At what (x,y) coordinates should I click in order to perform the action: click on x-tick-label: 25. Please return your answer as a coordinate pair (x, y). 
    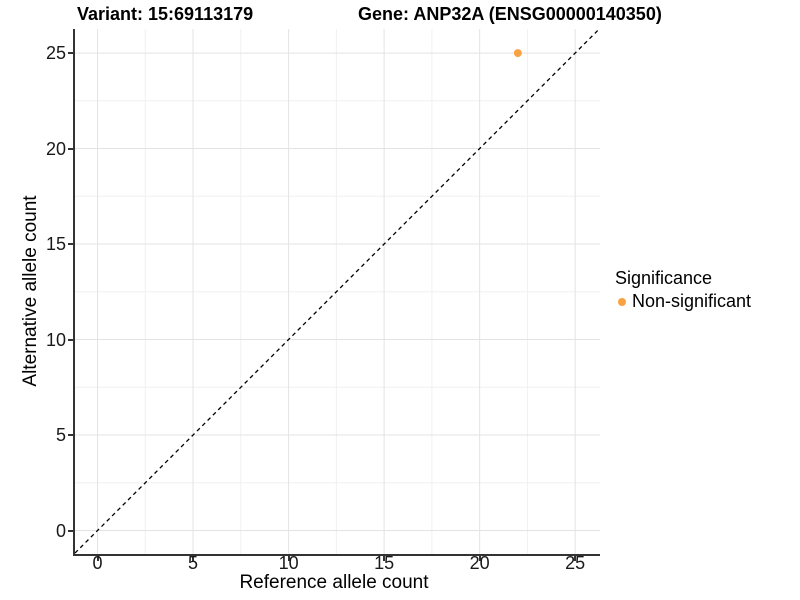
    Looking at the image, I should click on (575, 563).